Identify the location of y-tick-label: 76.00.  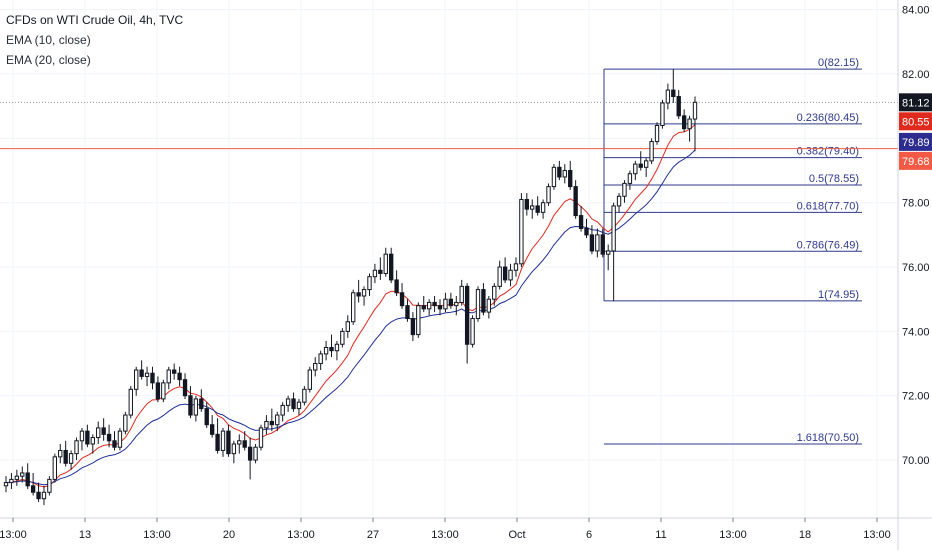
(916, 268).